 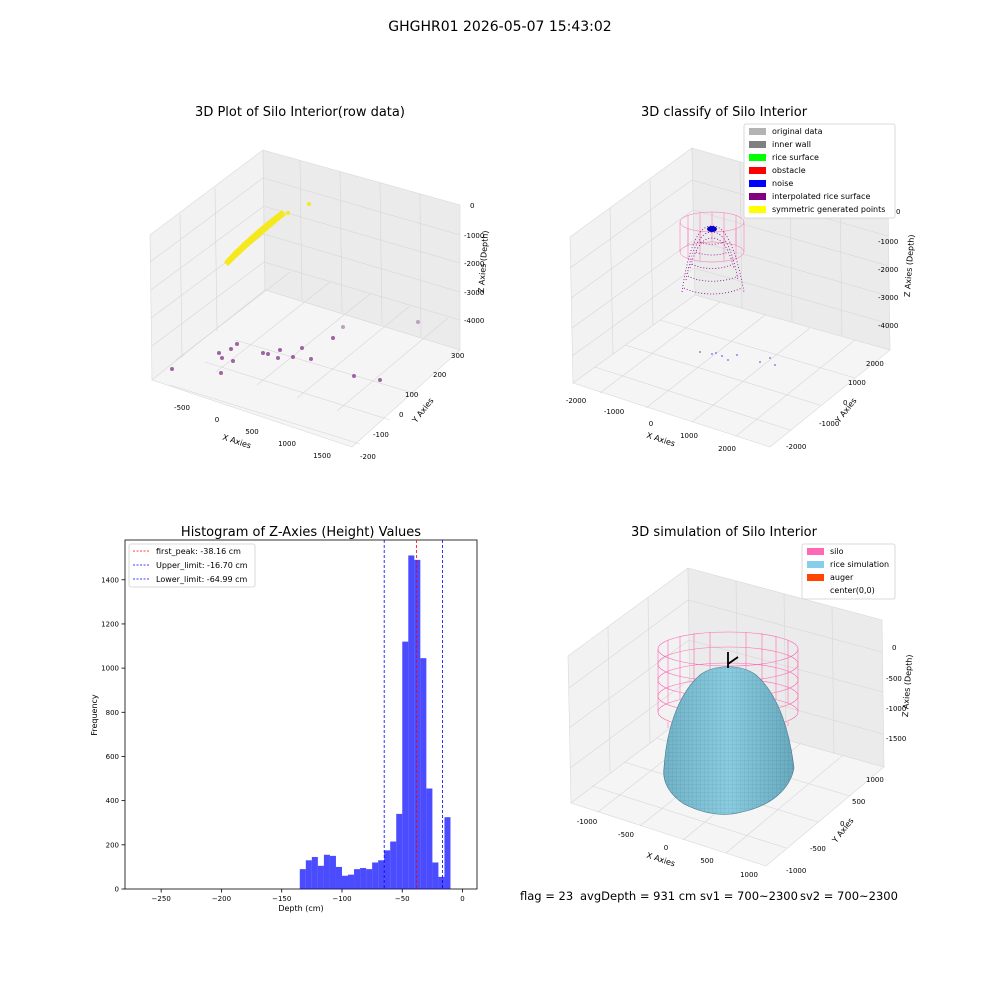 I want to click on subplot-4-x-tick: 0, so click(x=666, y=848).